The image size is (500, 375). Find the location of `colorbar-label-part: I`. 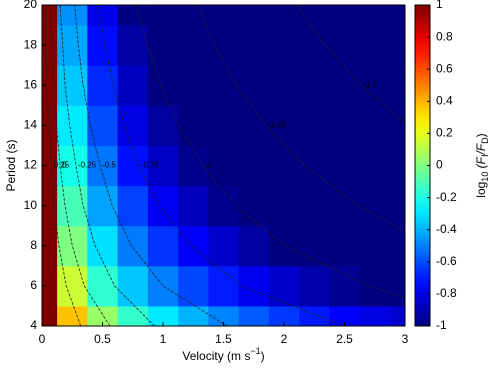

colorbar-label-part: I is located at coordinates (485, 155).